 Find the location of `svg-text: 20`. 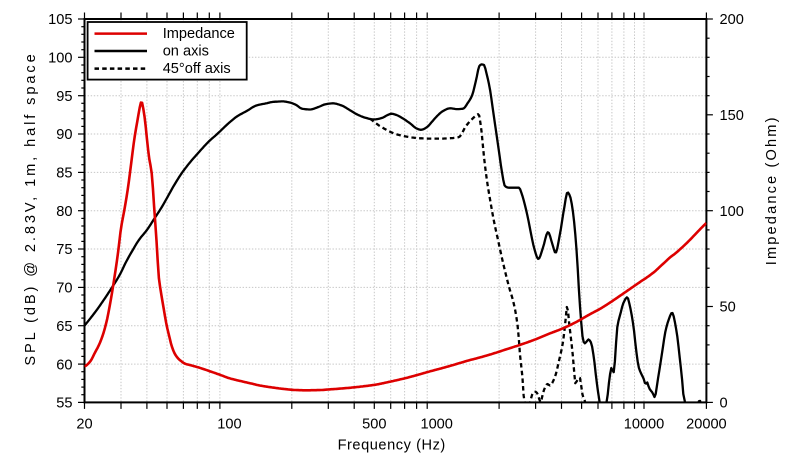

svg-text: 20 is located at coordinates (84, 425).